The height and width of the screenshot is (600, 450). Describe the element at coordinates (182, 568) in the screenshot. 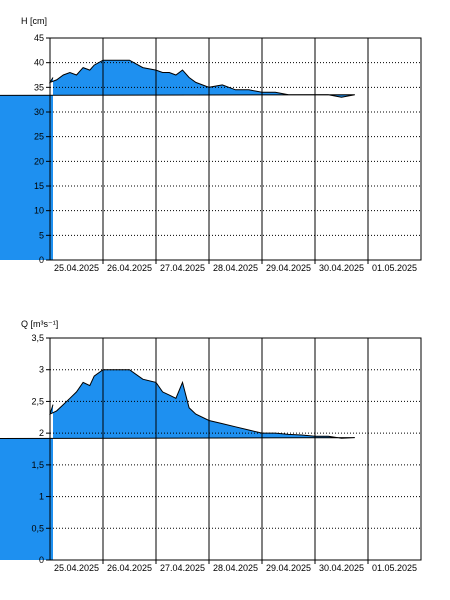

I see `q-xtick-label: 27.04.2025` at that location.